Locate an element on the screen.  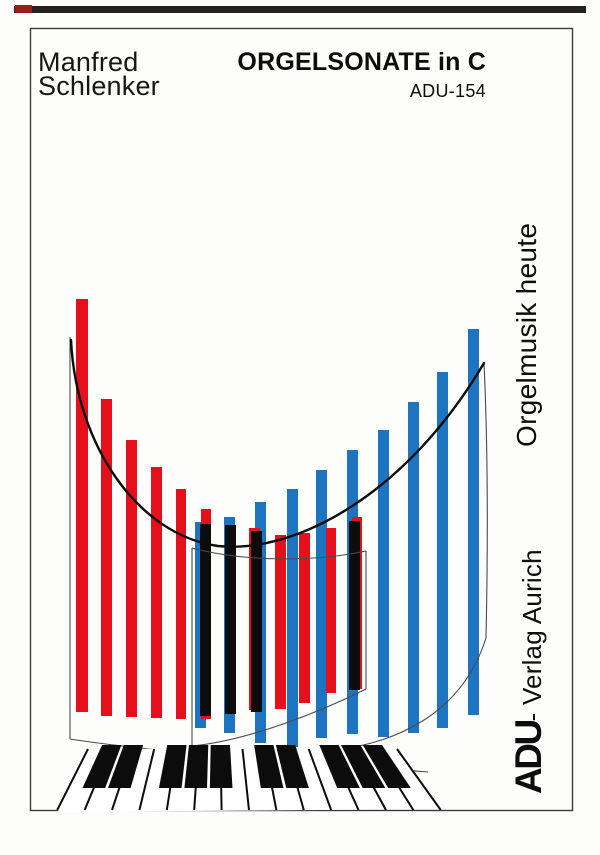
publisher-vertical: ADU- Verlag Aurich is located at coordinates (529, 671).